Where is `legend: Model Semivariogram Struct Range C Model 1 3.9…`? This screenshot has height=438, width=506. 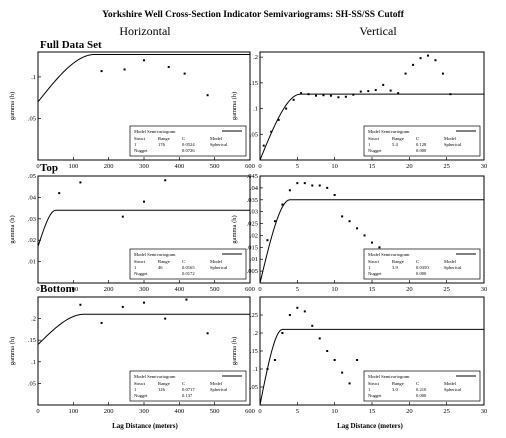
legend: Model Semivariogram Struct Range C Model 1 3.9… is located at coordinates (422, 264).